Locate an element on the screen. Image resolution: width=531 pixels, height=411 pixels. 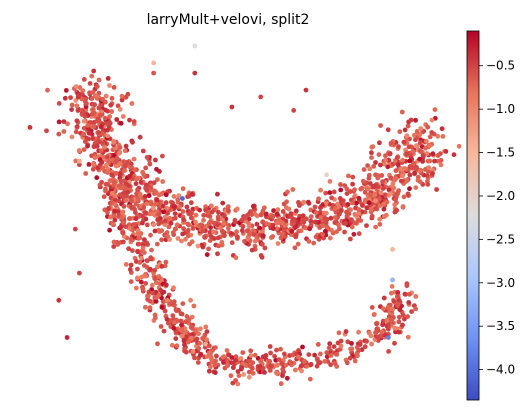
colorbar-gradient is located at coordinates (473, 215).